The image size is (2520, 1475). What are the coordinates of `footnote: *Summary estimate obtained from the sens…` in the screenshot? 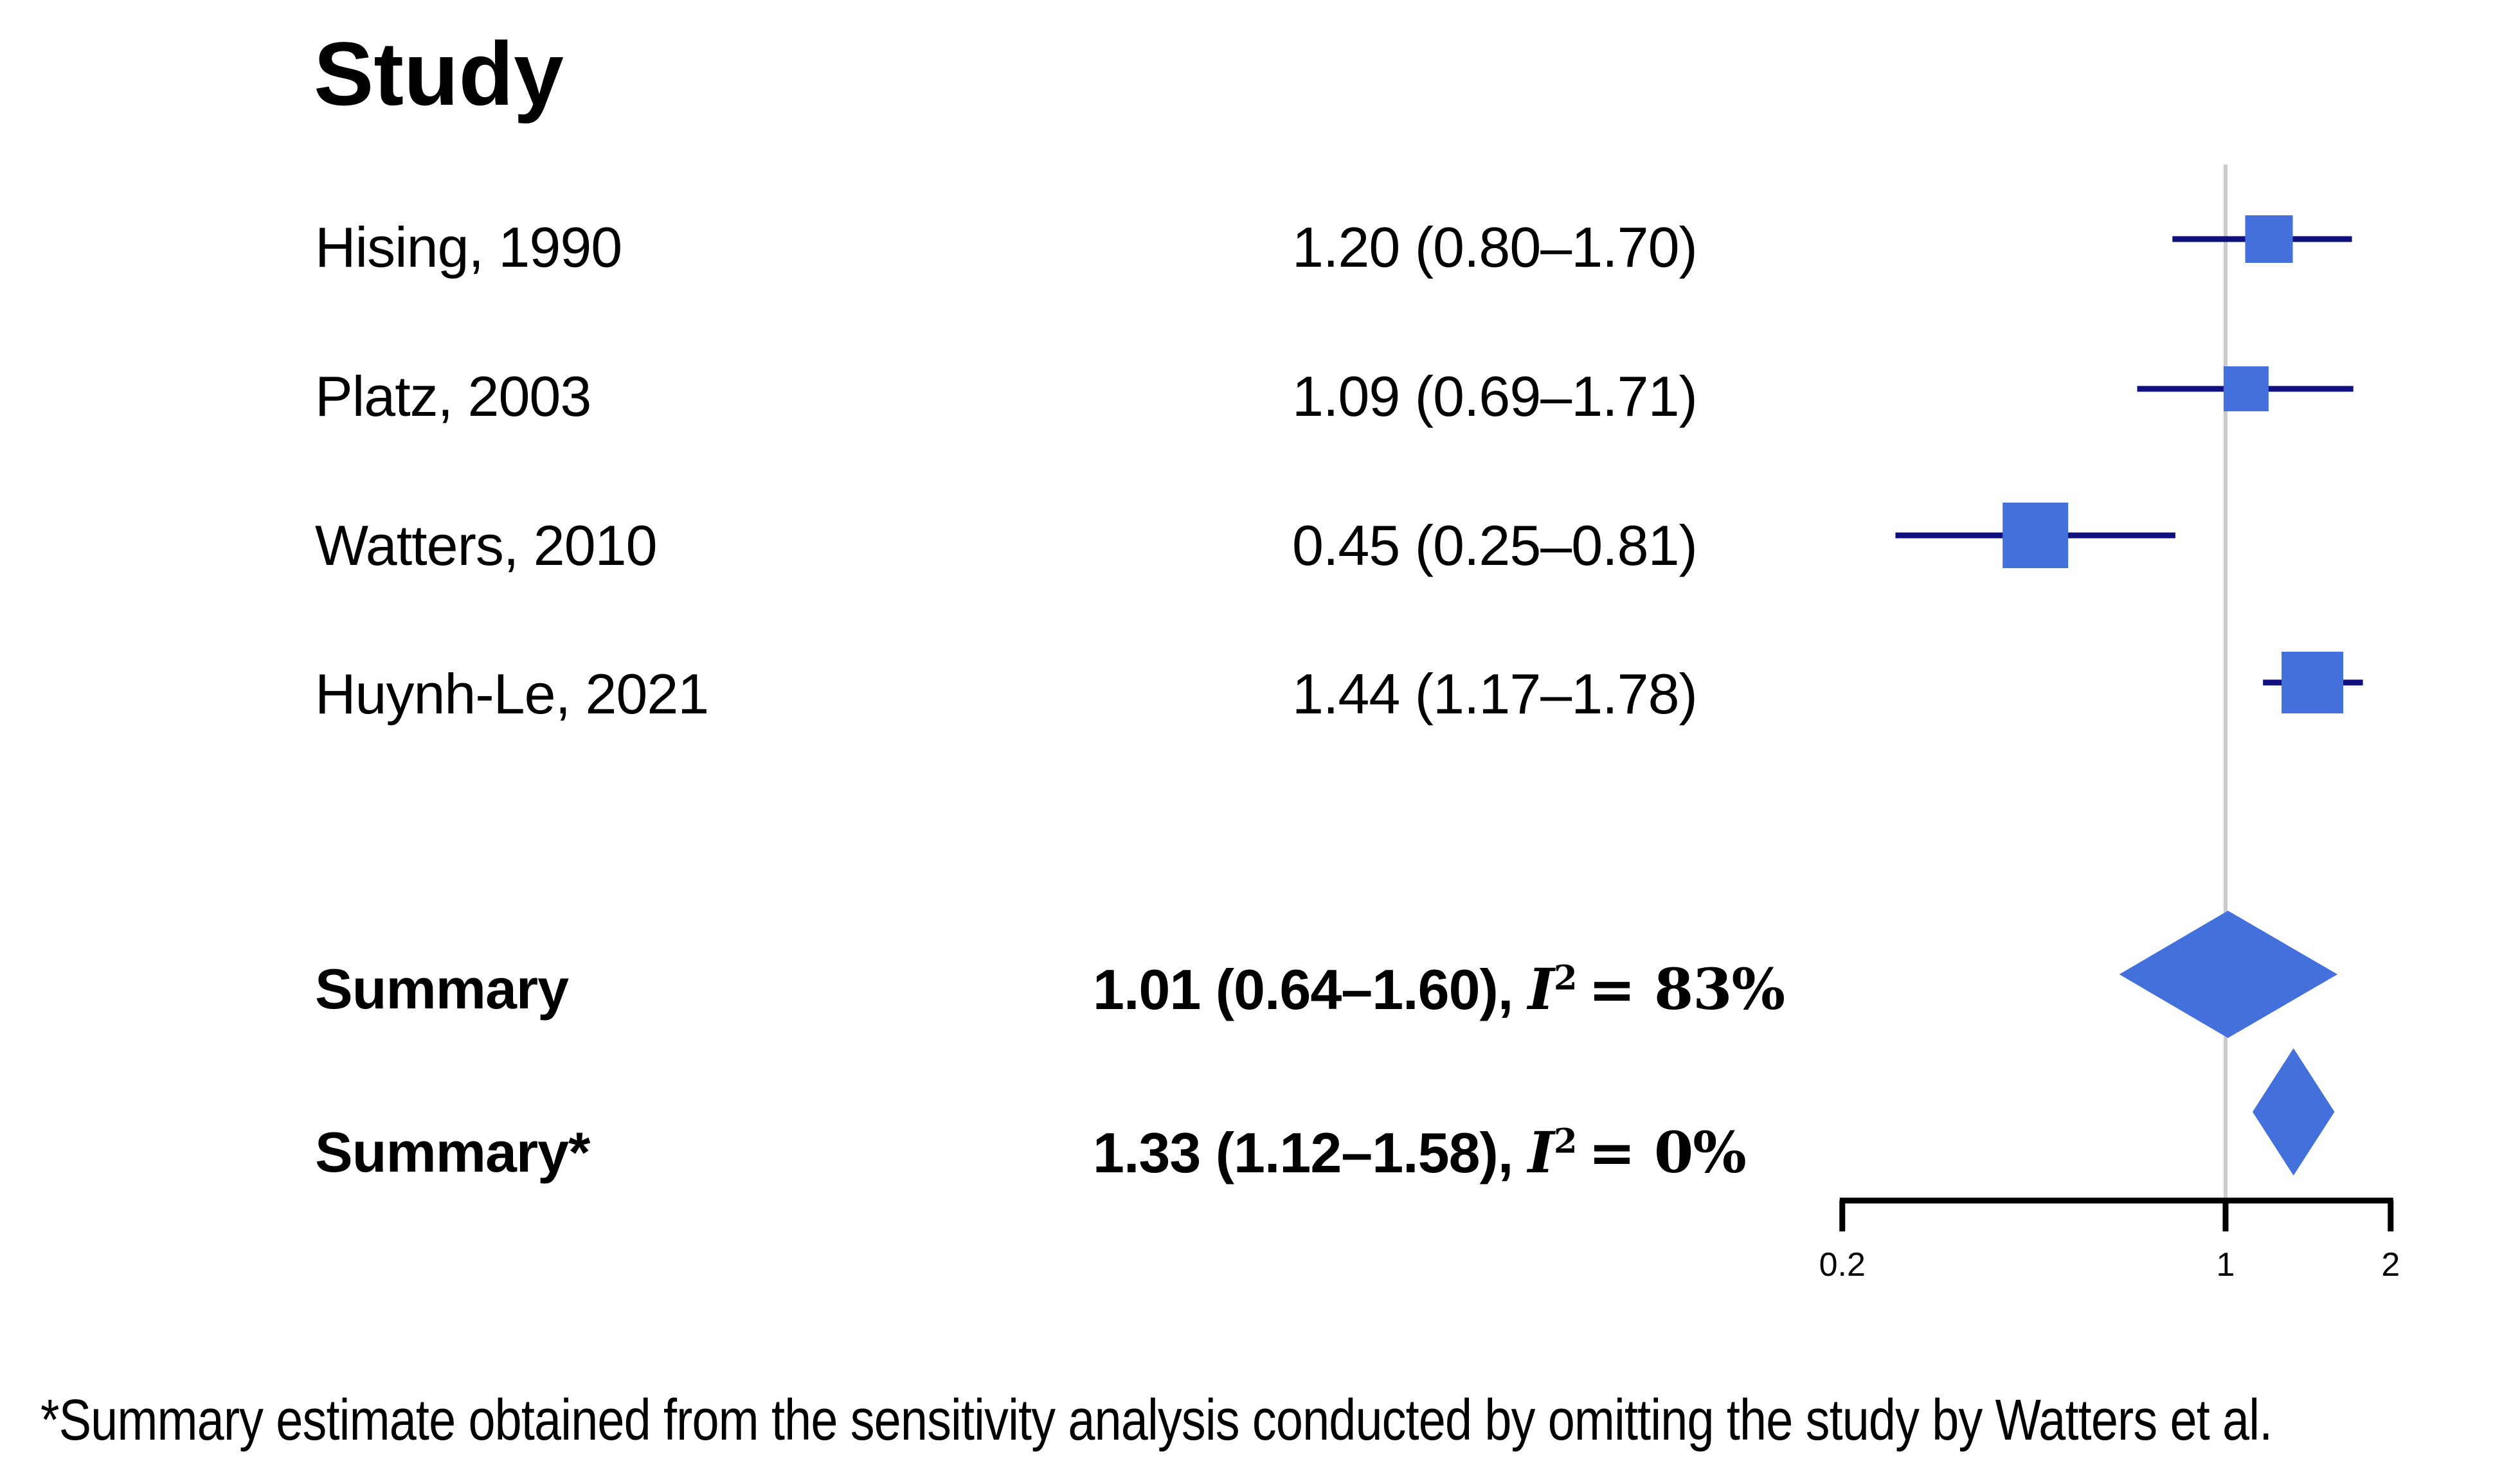 It's located at (1156, 1420).